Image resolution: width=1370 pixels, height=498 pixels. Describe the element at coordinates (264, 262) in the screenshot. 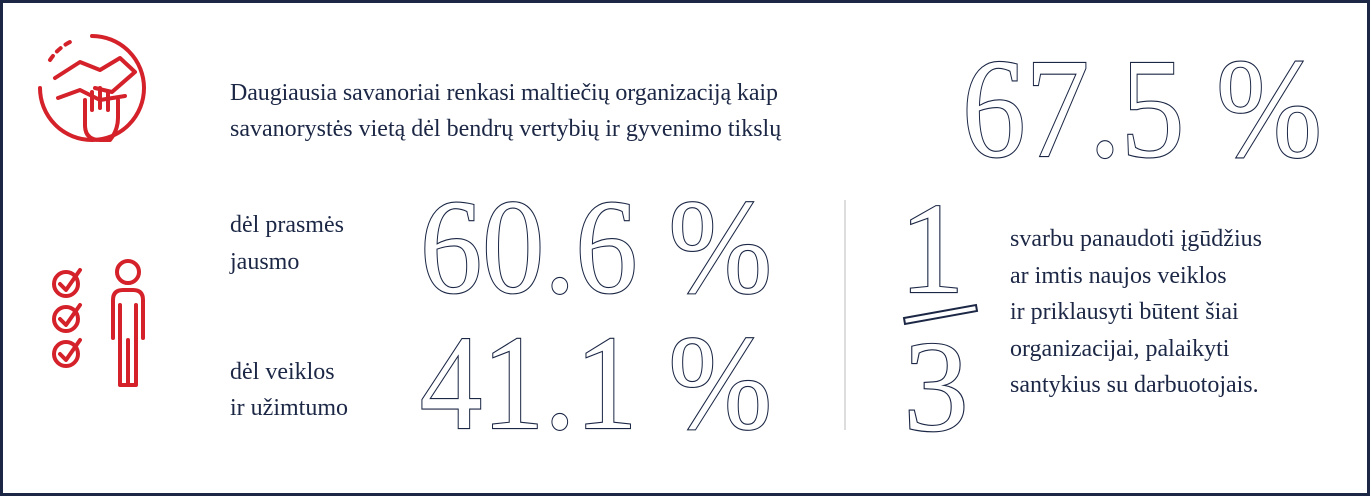

I see `stat-label: jausmo` at that location.